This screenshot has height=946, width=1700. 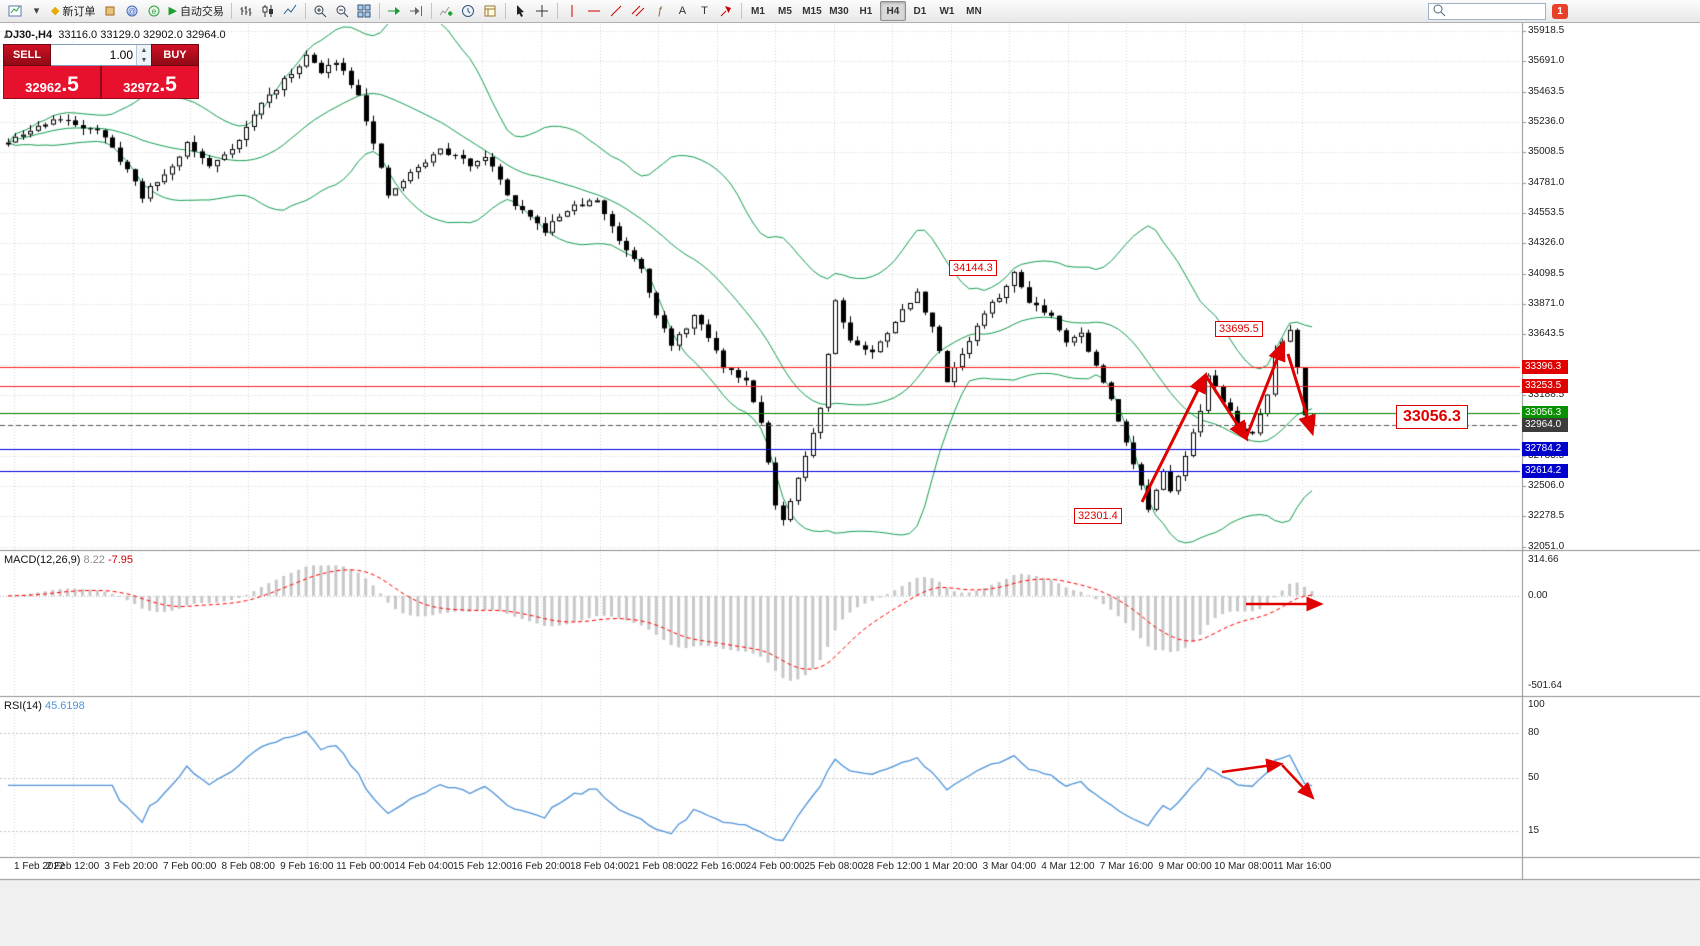 I want to click on time-axis-label: 9 Mar 00:00, so click(x=1185, y=866).